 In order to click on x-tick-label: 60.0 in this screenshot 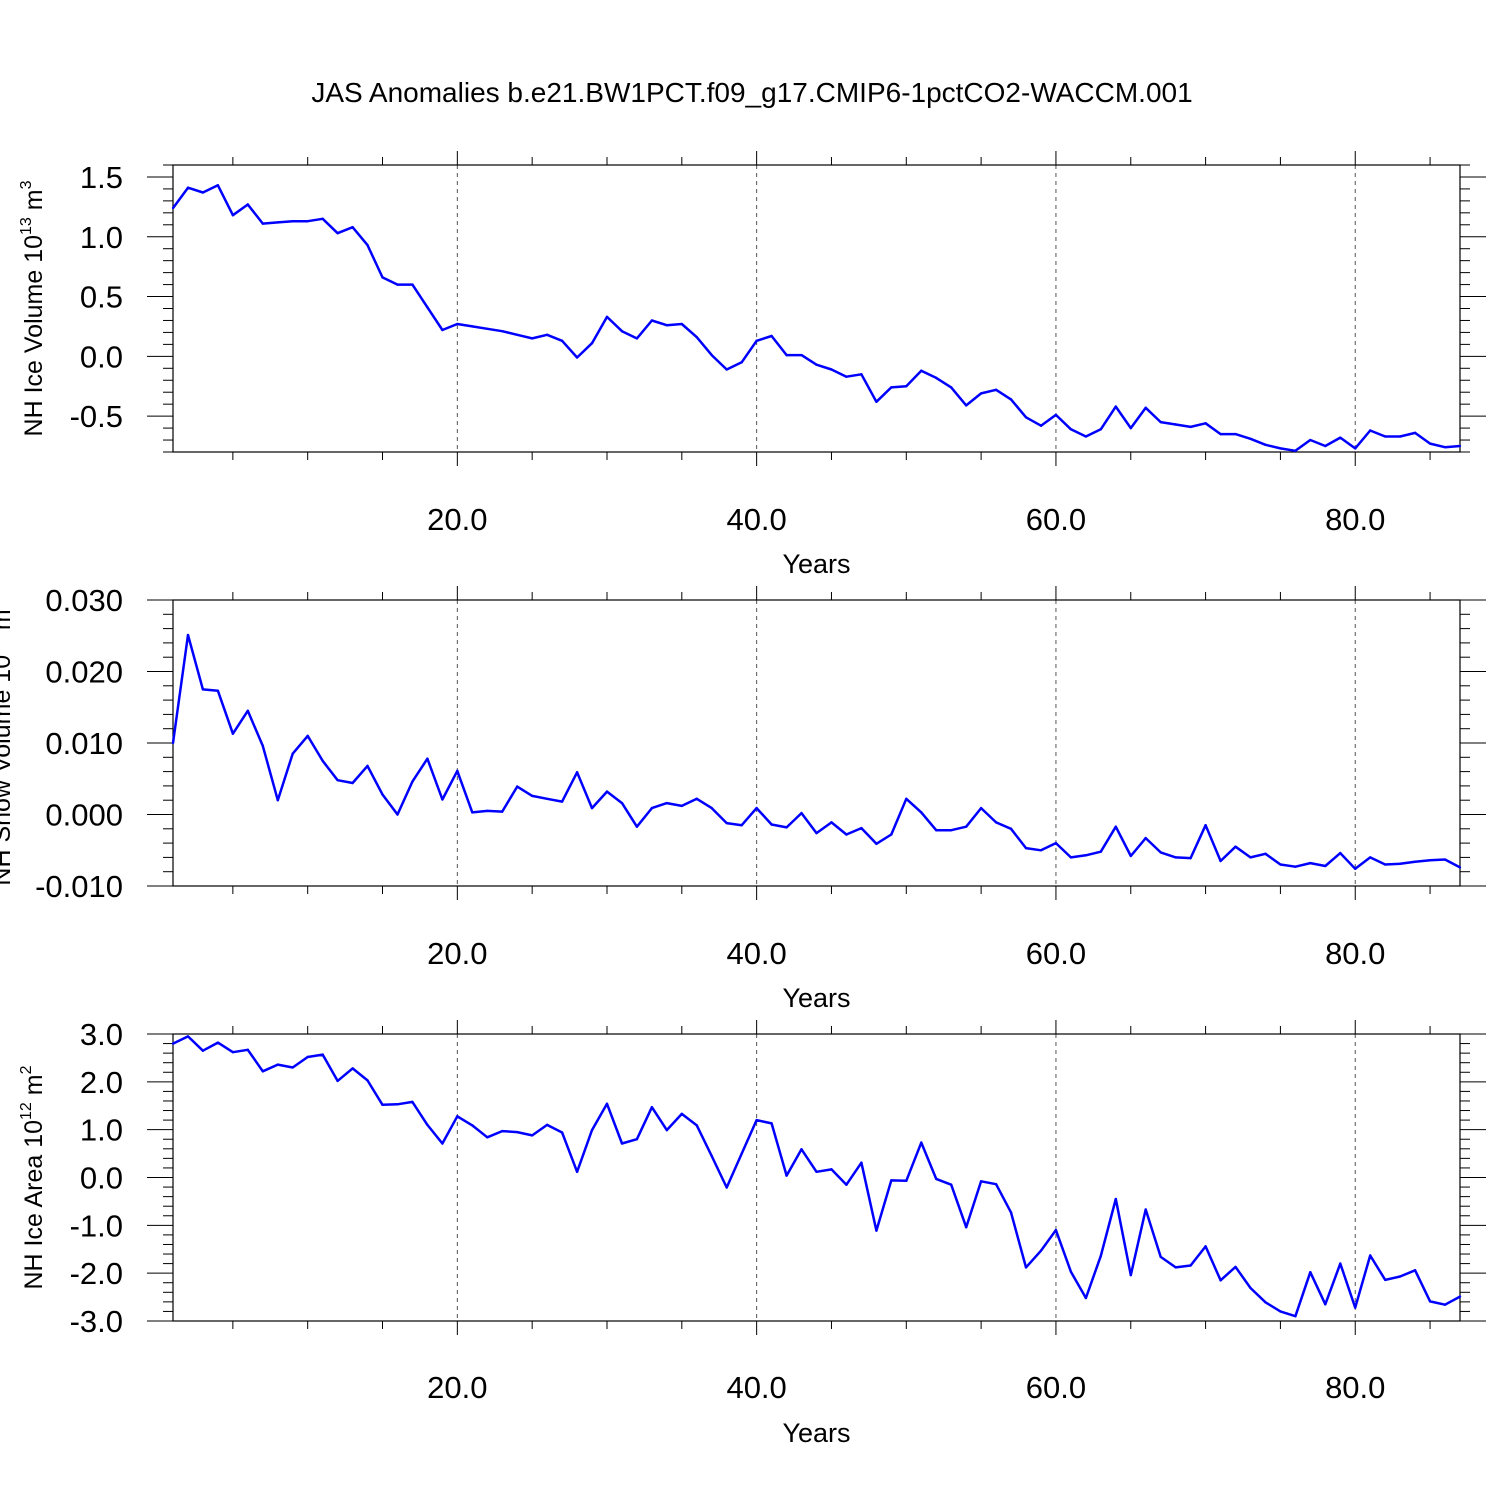, I will do `click(1056, 953)`.